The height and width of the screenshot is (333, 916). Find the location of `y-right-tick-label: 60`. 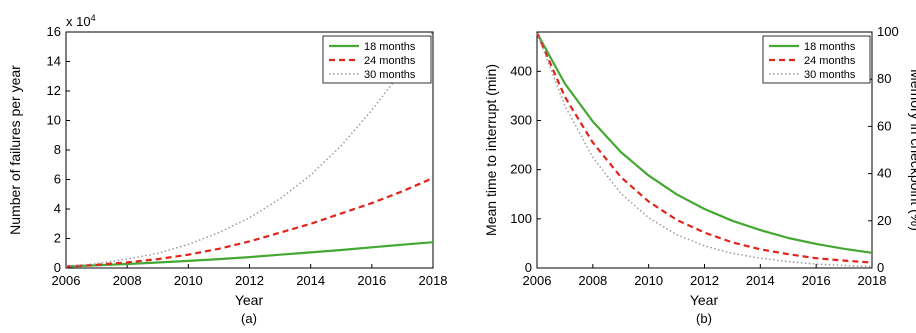

y-right-tick-label: 60 is located at coordinates (884, 125).